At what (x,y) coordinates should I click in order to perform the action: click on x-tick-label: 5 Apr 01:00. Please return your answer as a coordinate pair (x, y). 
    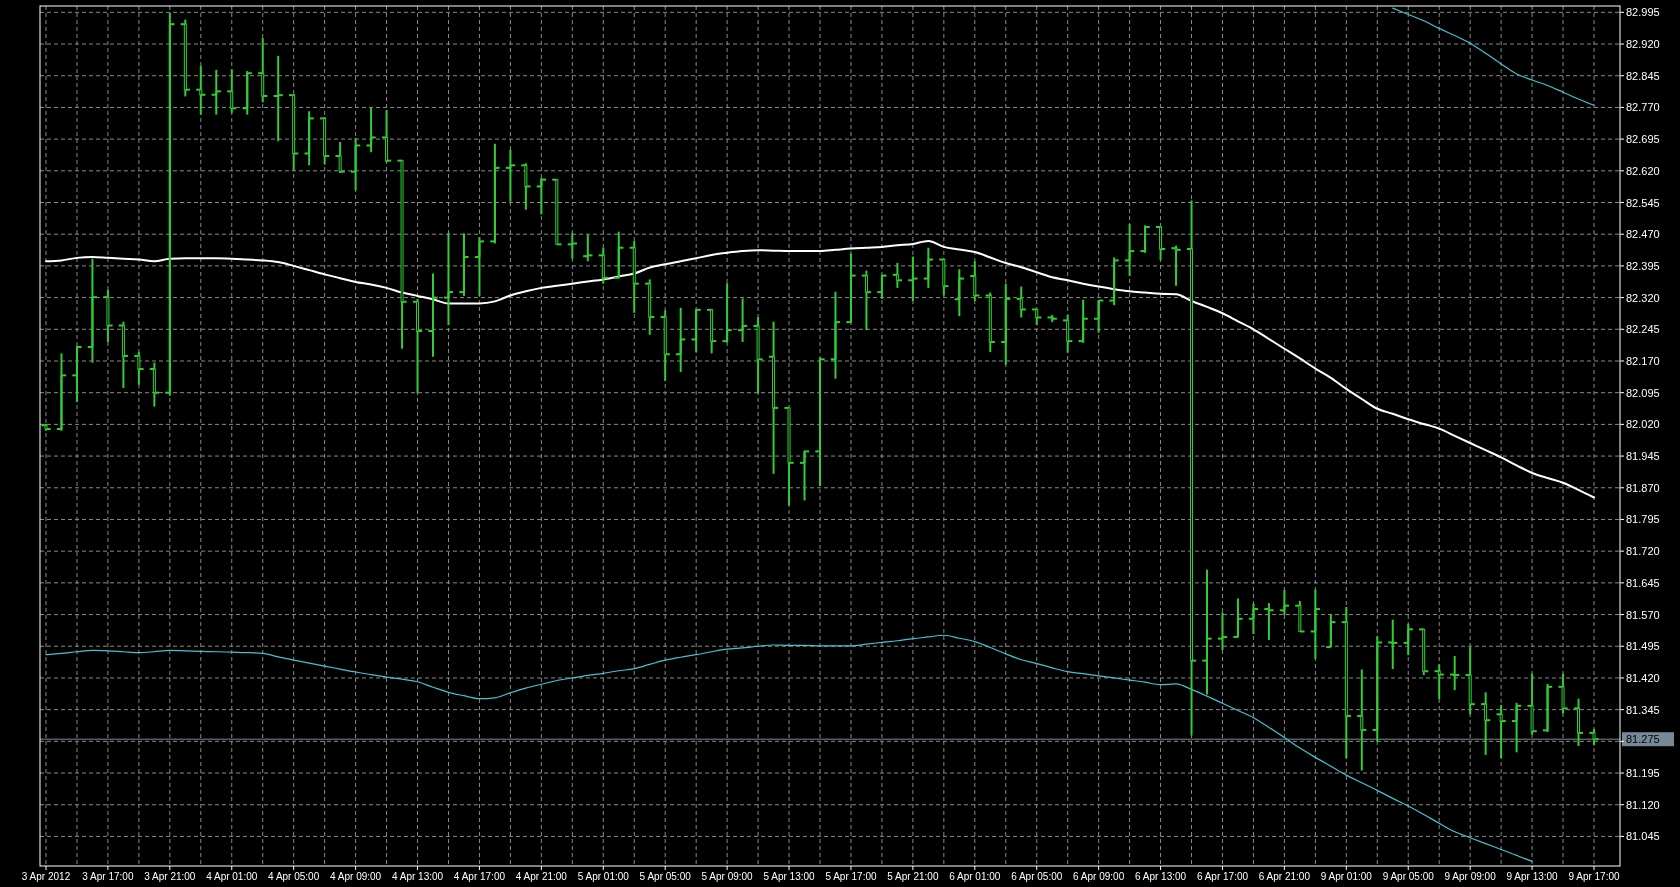
    Looking at the image, I should click on (603, 876).